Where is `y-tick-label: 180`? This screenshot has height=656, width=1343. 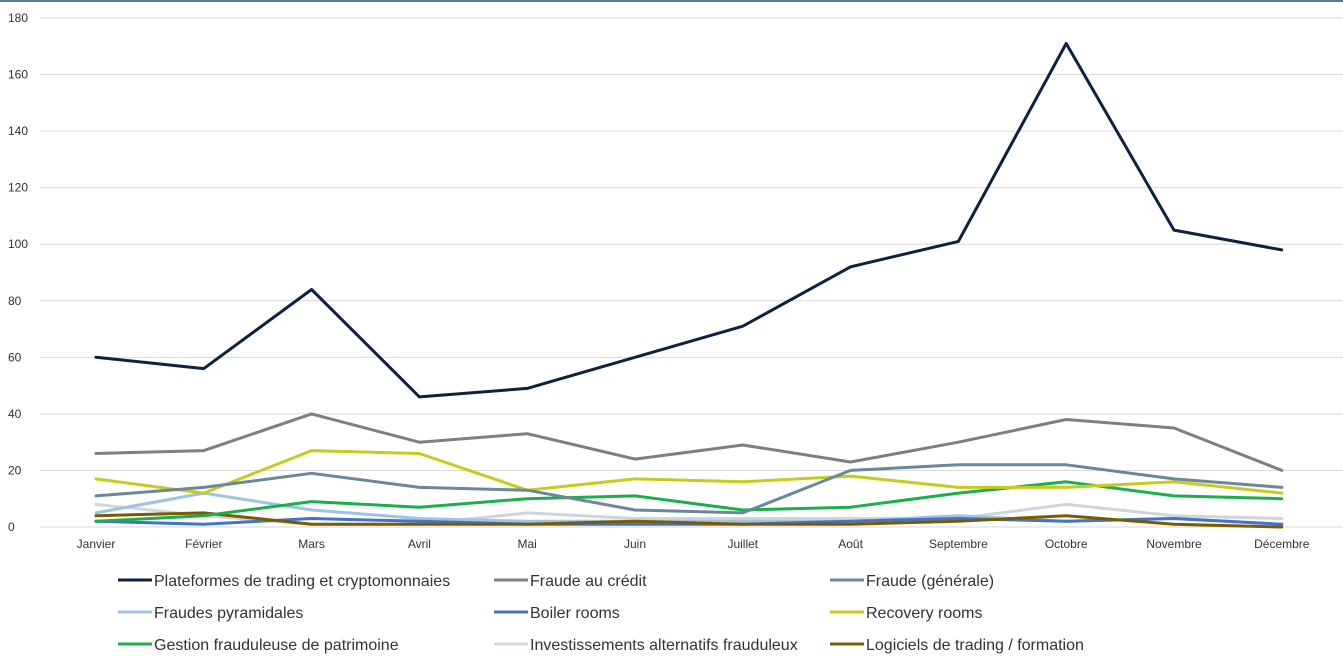 y-tick-label: 180 is located at coordinates (18, 18).